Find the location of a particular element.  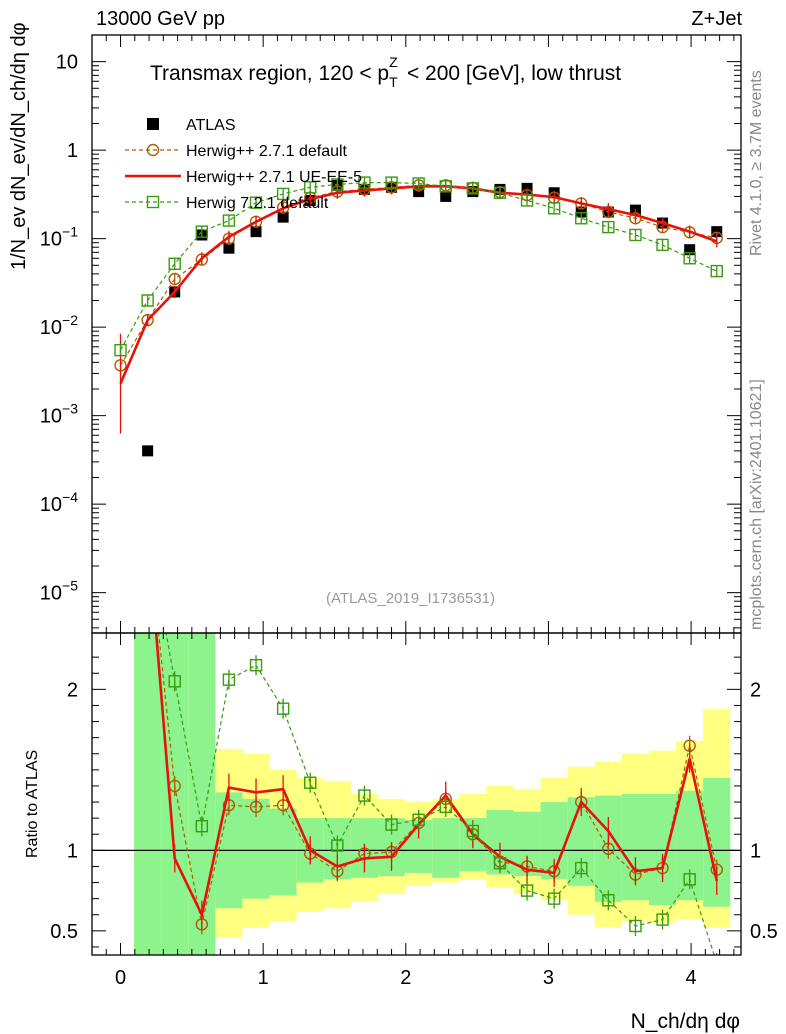

legend-circle-marker is located at coordinates (153, 150).